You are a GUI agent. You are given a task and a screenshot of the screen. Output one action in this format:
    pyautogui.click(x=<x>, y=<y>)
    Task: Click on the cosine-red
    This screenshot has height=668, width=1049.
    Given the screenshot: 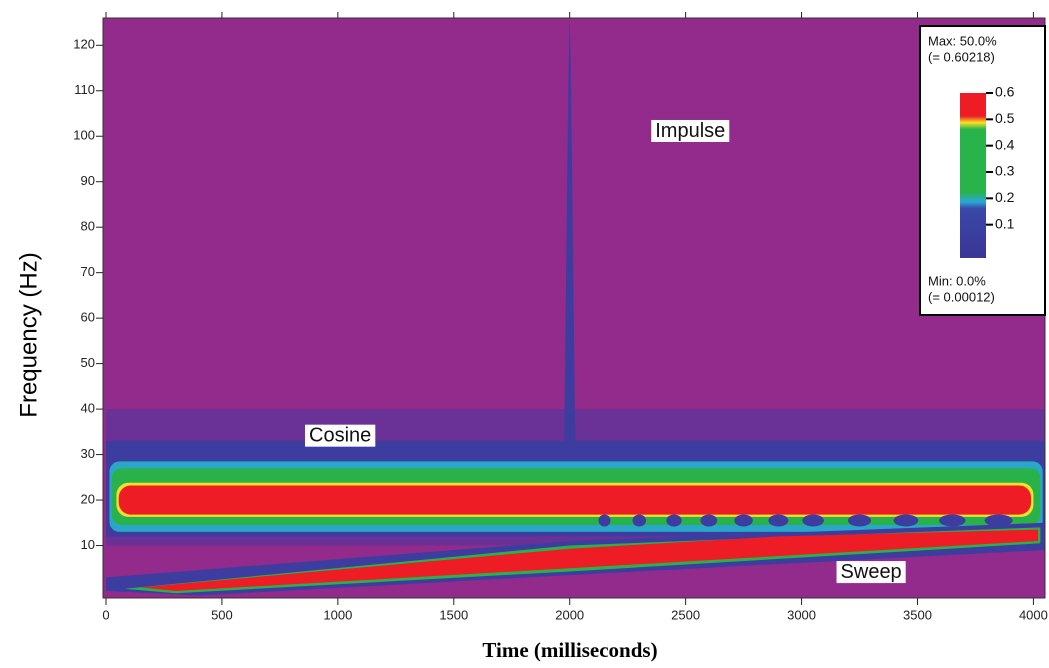 What is the action you would take?
    pyautogui.click(x=575, y=500)
    